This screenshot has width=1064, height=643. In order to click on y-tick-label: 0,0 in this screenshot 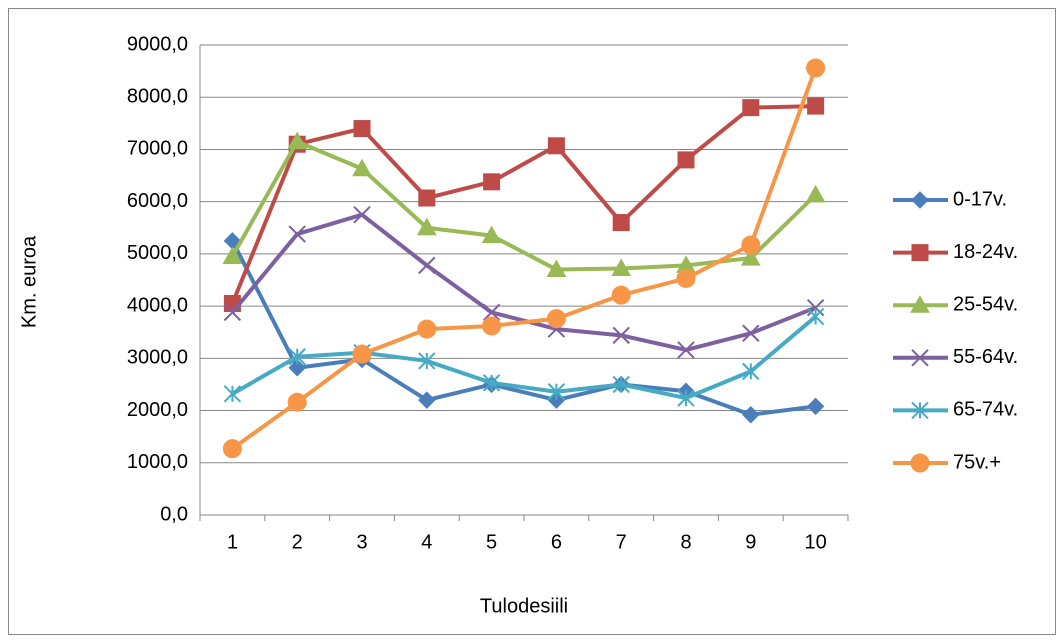, I will do `click(174, 514)`.